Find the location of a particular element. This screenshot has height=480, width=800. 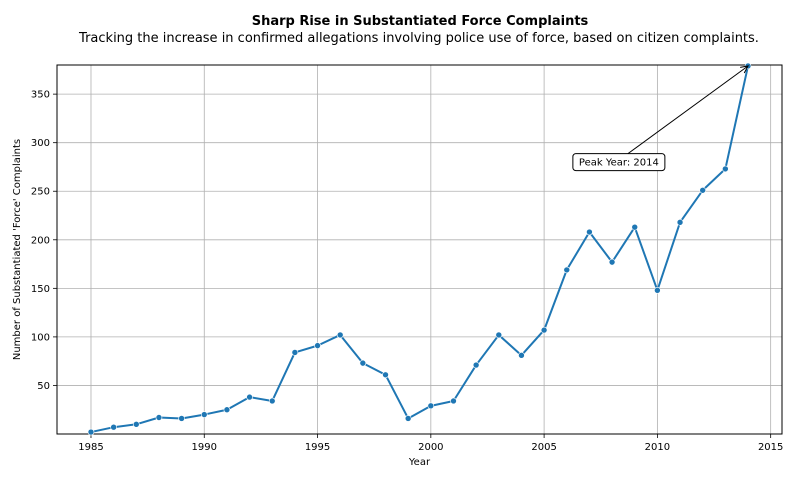

x-axis-label: Year is located at coordinates (419, 462).